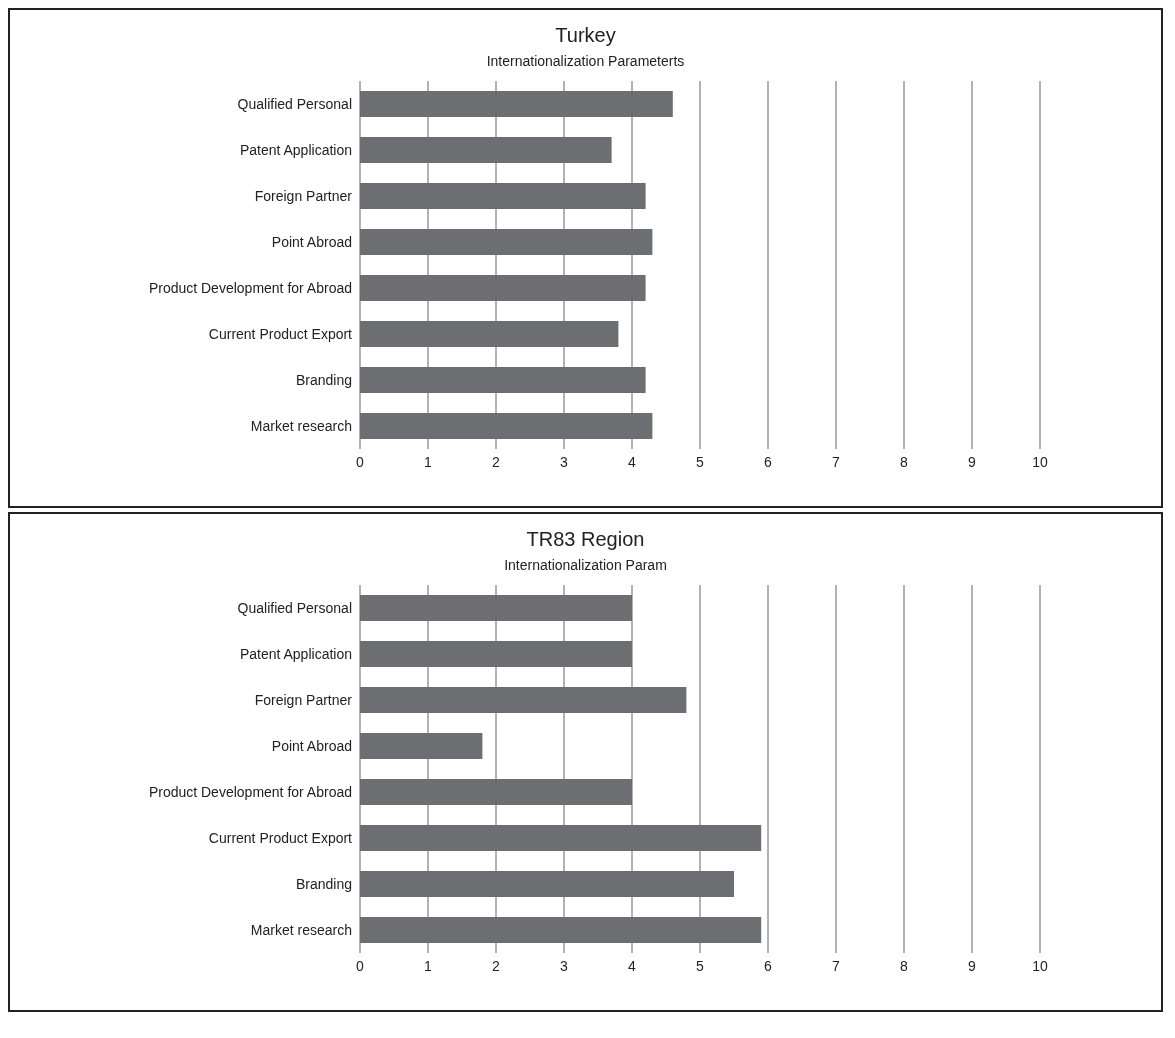 The width and height of the screenshot is (1175, 1038). What do you see at coordinates (585, 61) in the screenshot?
I see `chart-subtitle: Internationalization Parameterts` at bounding box center [585, 61].